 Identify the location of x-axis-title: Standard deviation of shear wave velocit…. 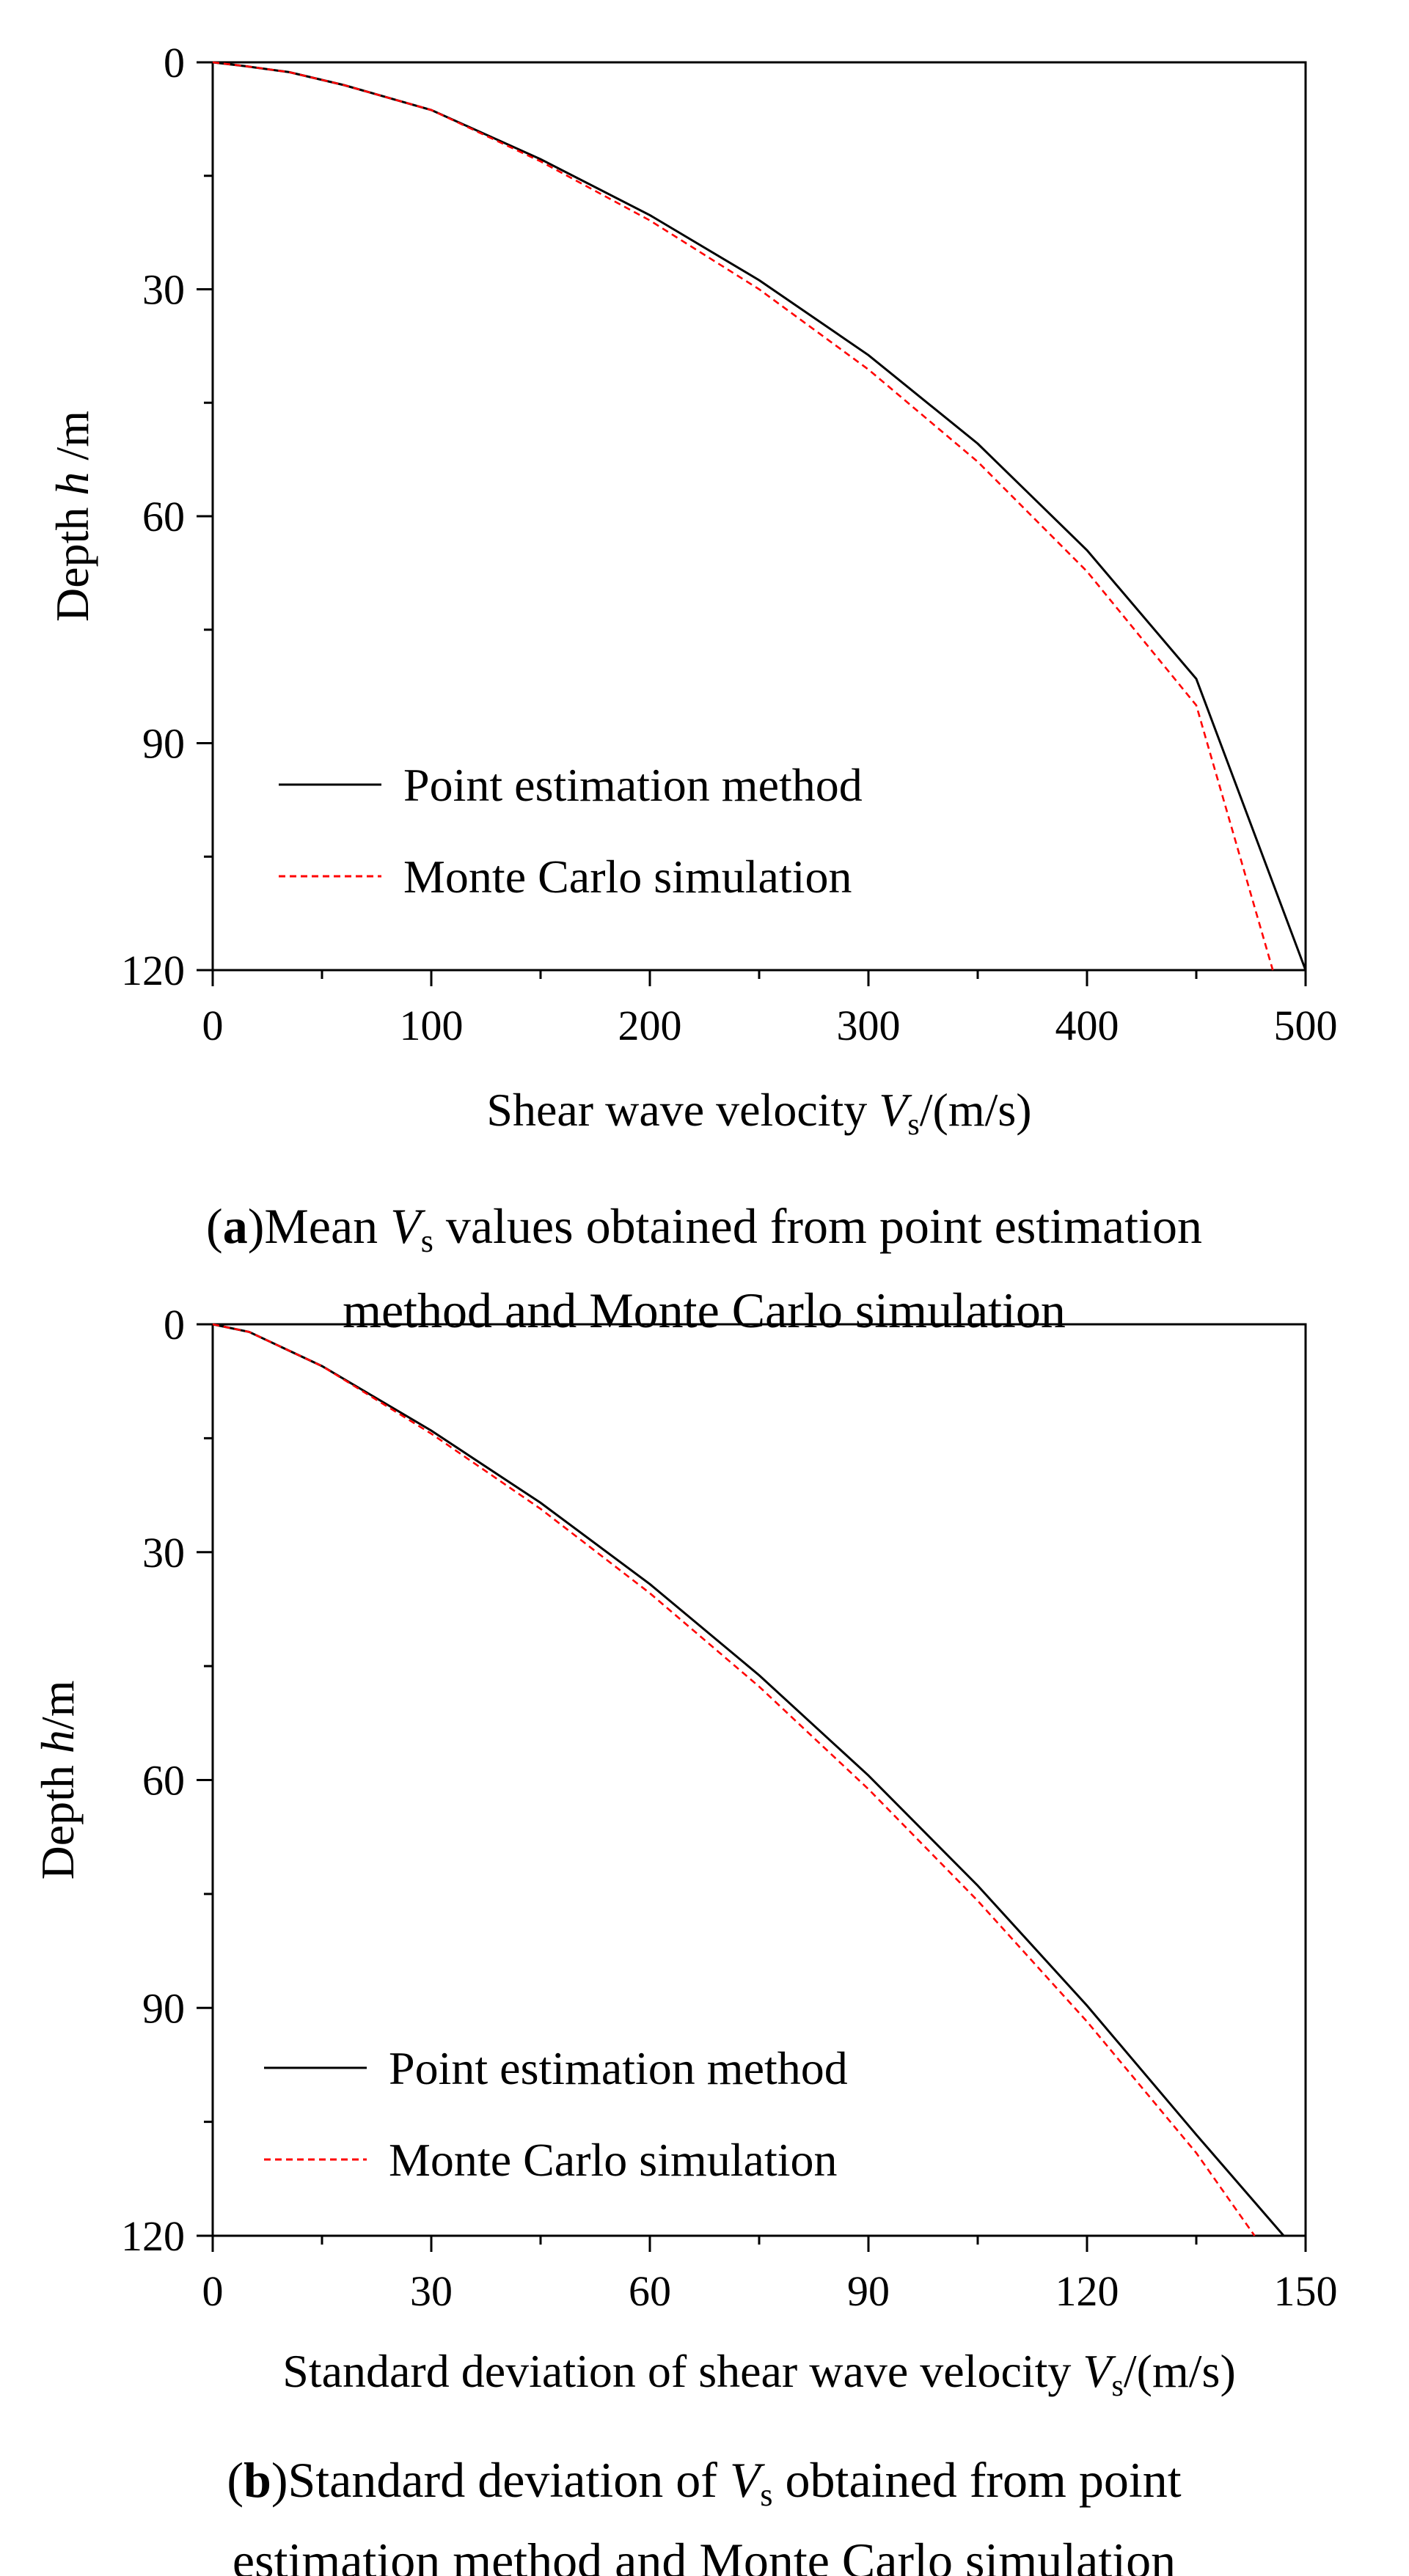
(759, 2374).